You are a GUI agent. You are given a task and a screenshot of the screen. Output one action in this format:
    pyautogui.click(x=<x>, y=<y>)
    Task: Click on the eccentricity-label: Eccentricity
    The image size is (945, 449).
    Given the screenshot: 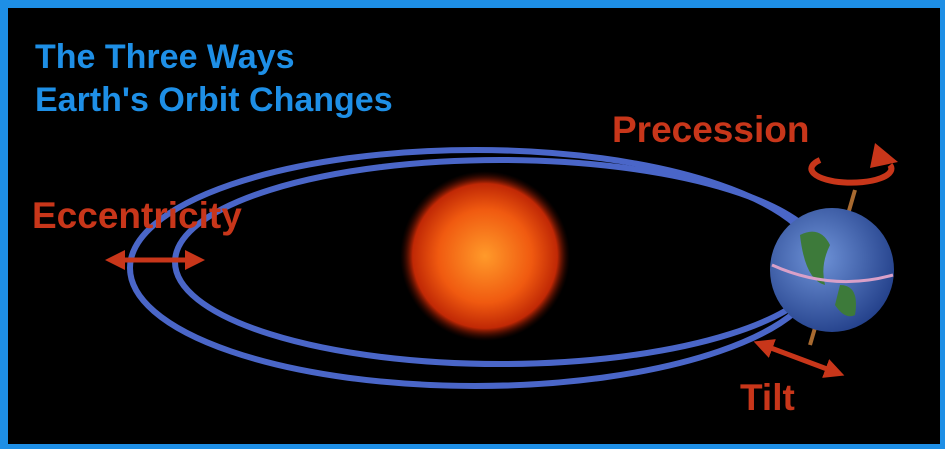 What is the action you would take?
    pyautogui.click(x=137, y=215)
    